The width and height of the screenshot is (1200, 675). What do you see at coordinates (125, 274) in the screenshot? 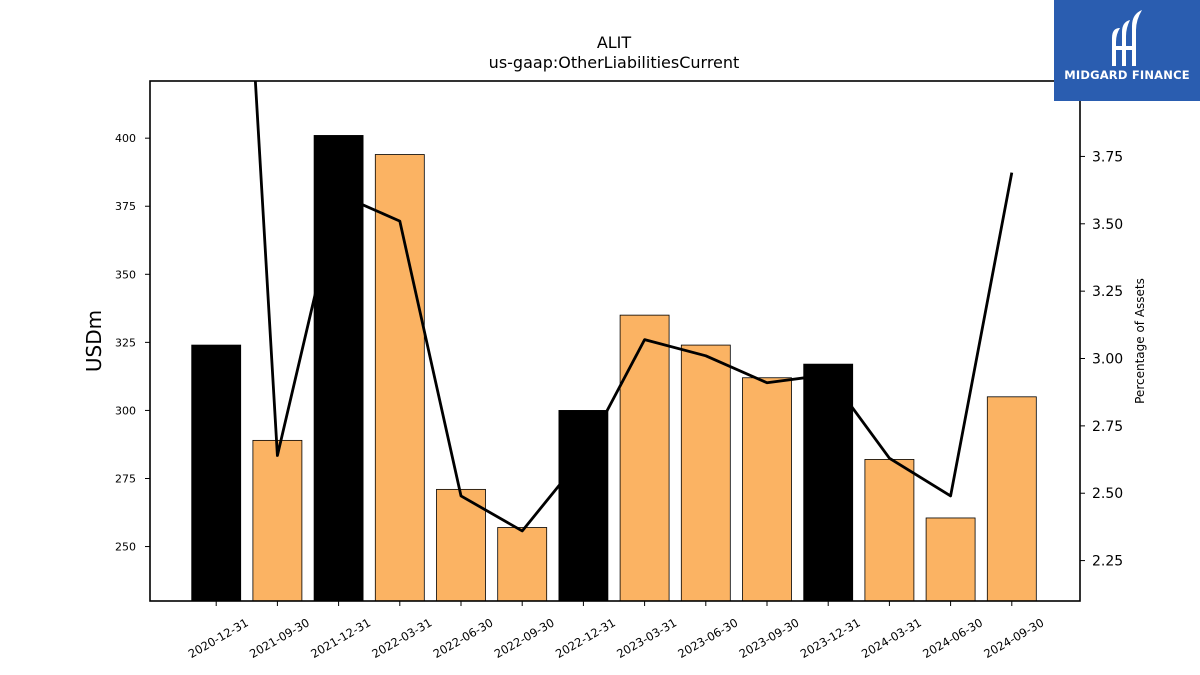
I see `y-tick-label: 350` at bounding box center [125, 274].